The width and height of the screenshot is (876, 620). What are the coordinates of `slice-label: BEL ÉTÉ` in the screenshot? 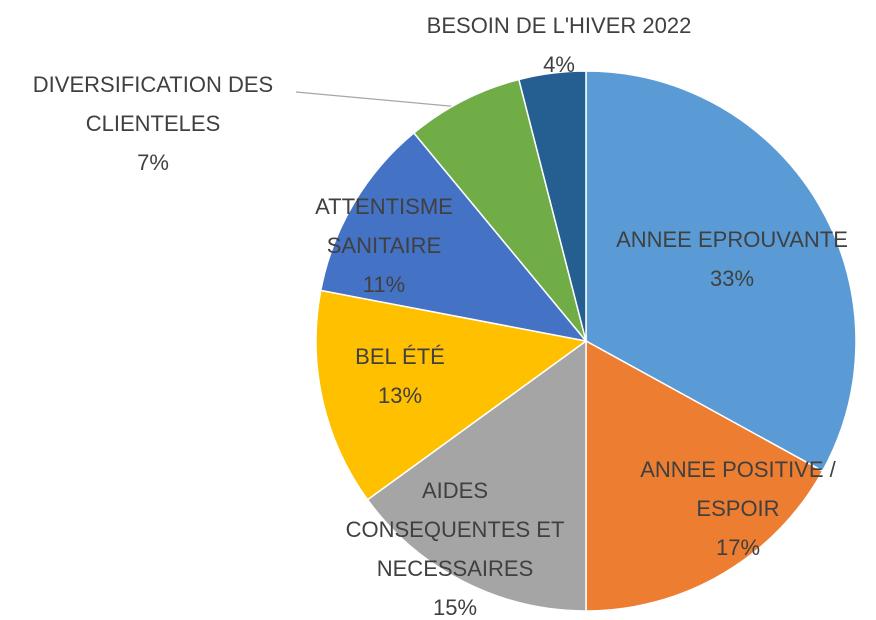 It's located at (400, 356).